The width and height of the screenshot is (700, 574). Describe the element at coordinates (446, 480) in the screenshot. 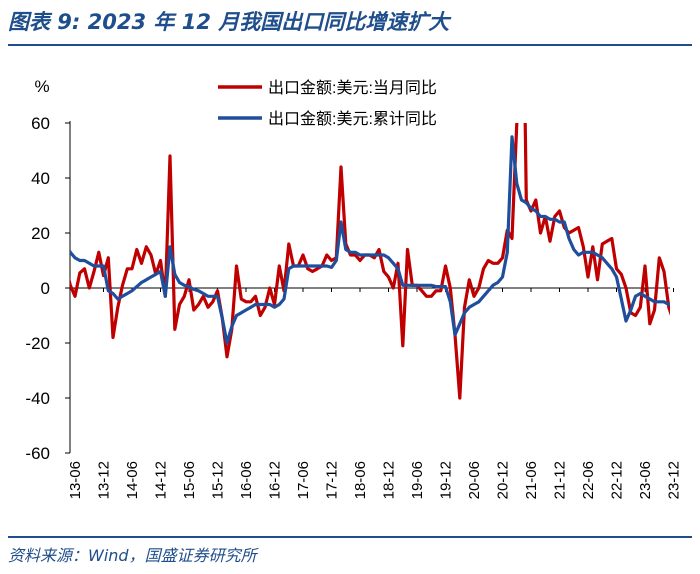

I see `x-tick-label: 19-12` at that location.